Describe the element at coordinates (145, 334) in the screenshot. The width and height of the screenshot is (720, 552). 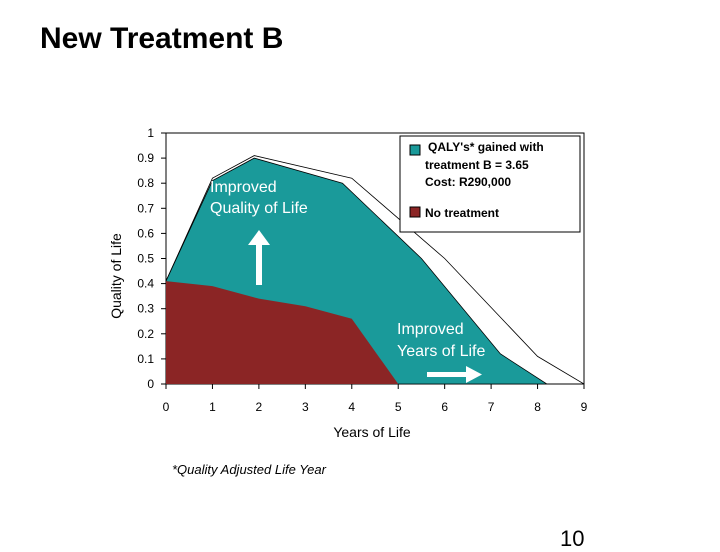
I see `y-tick-label: 0.2` at that location.